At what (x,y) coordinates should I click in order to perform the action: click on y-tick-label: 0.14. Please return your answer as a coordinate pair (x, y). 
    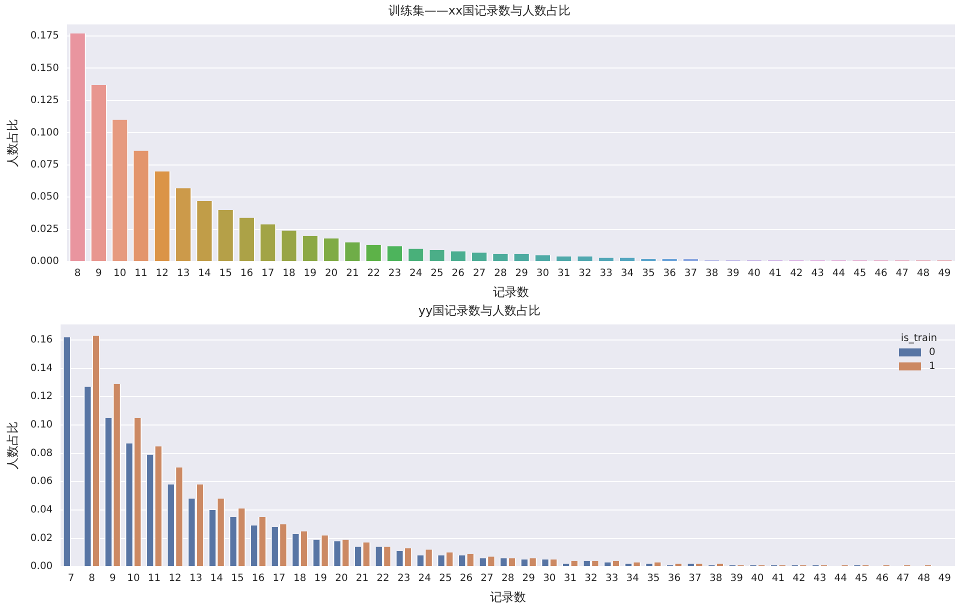
    Looking at the image, I should click on (41, 368).